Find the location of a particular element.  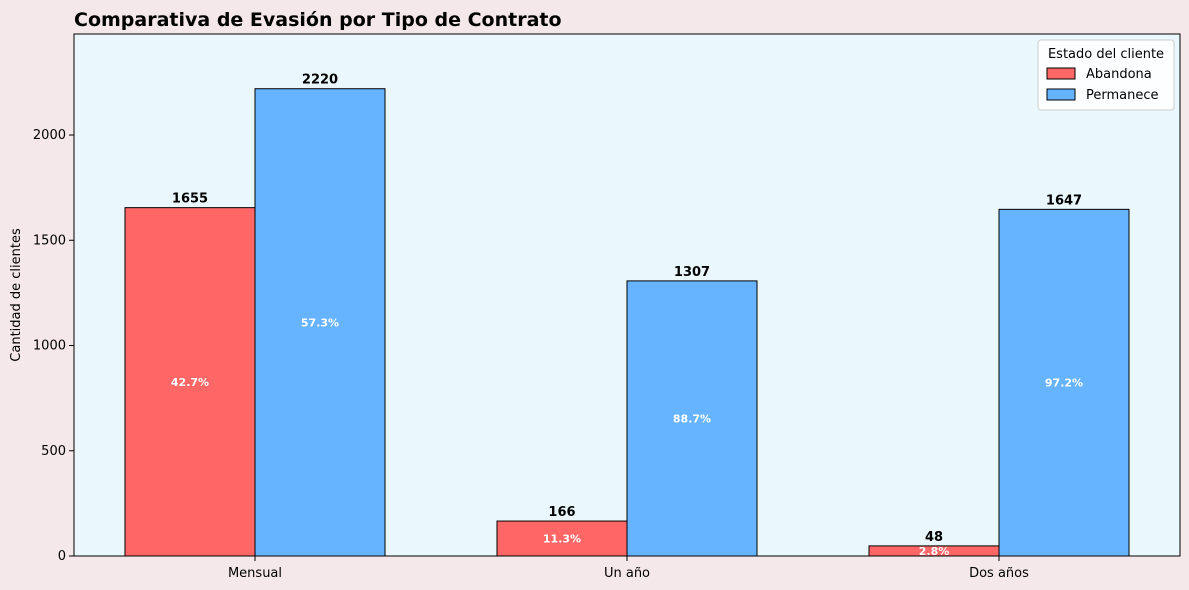

legend-label-permanece: Permanece is located at coordinates (1122, 95).